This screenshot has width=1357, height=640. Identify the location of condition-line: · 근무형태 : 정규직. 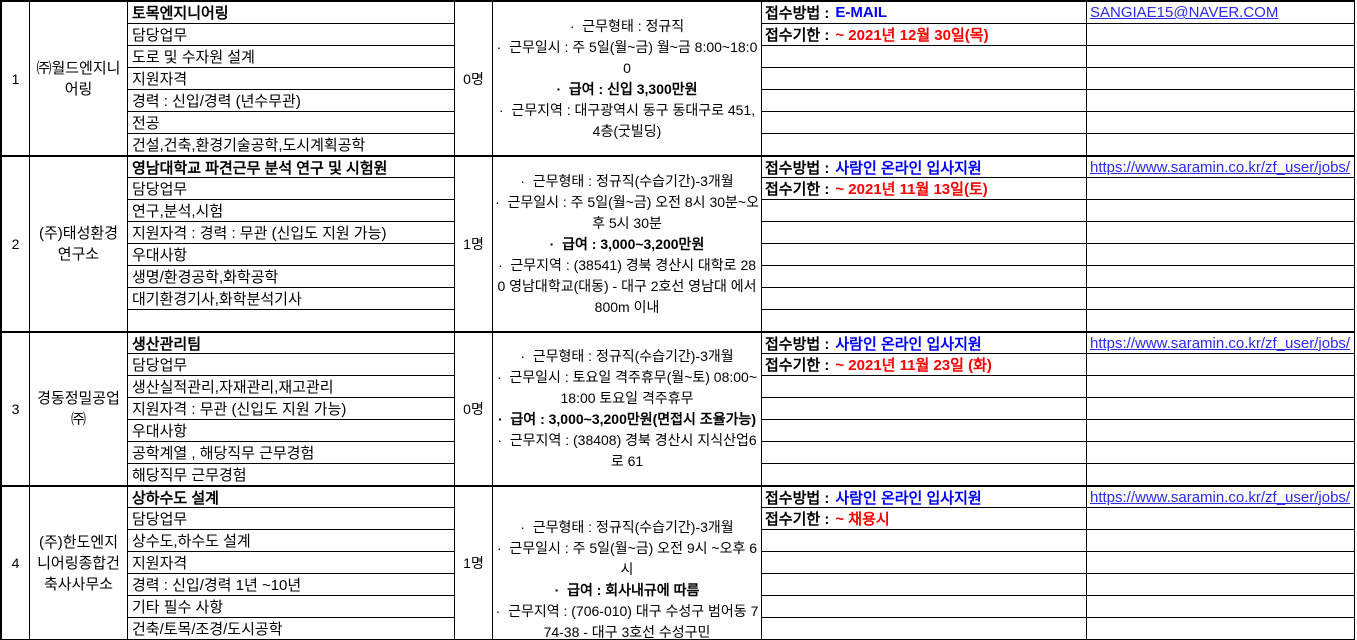
(627, 25).